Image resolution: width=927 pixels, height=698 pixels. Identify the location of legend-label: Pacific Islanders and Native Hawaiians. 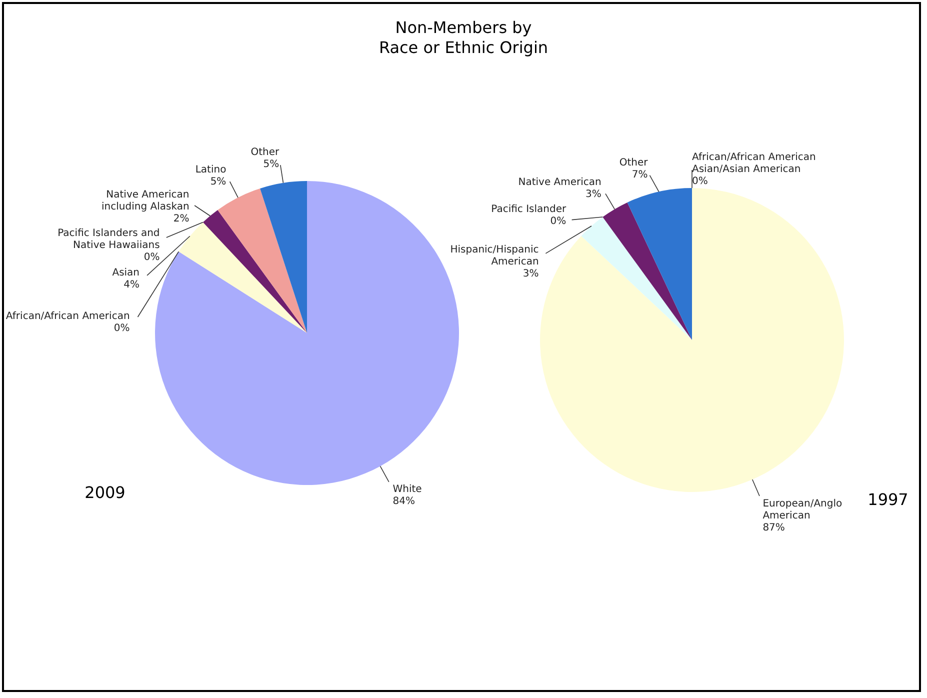
(109, 239).